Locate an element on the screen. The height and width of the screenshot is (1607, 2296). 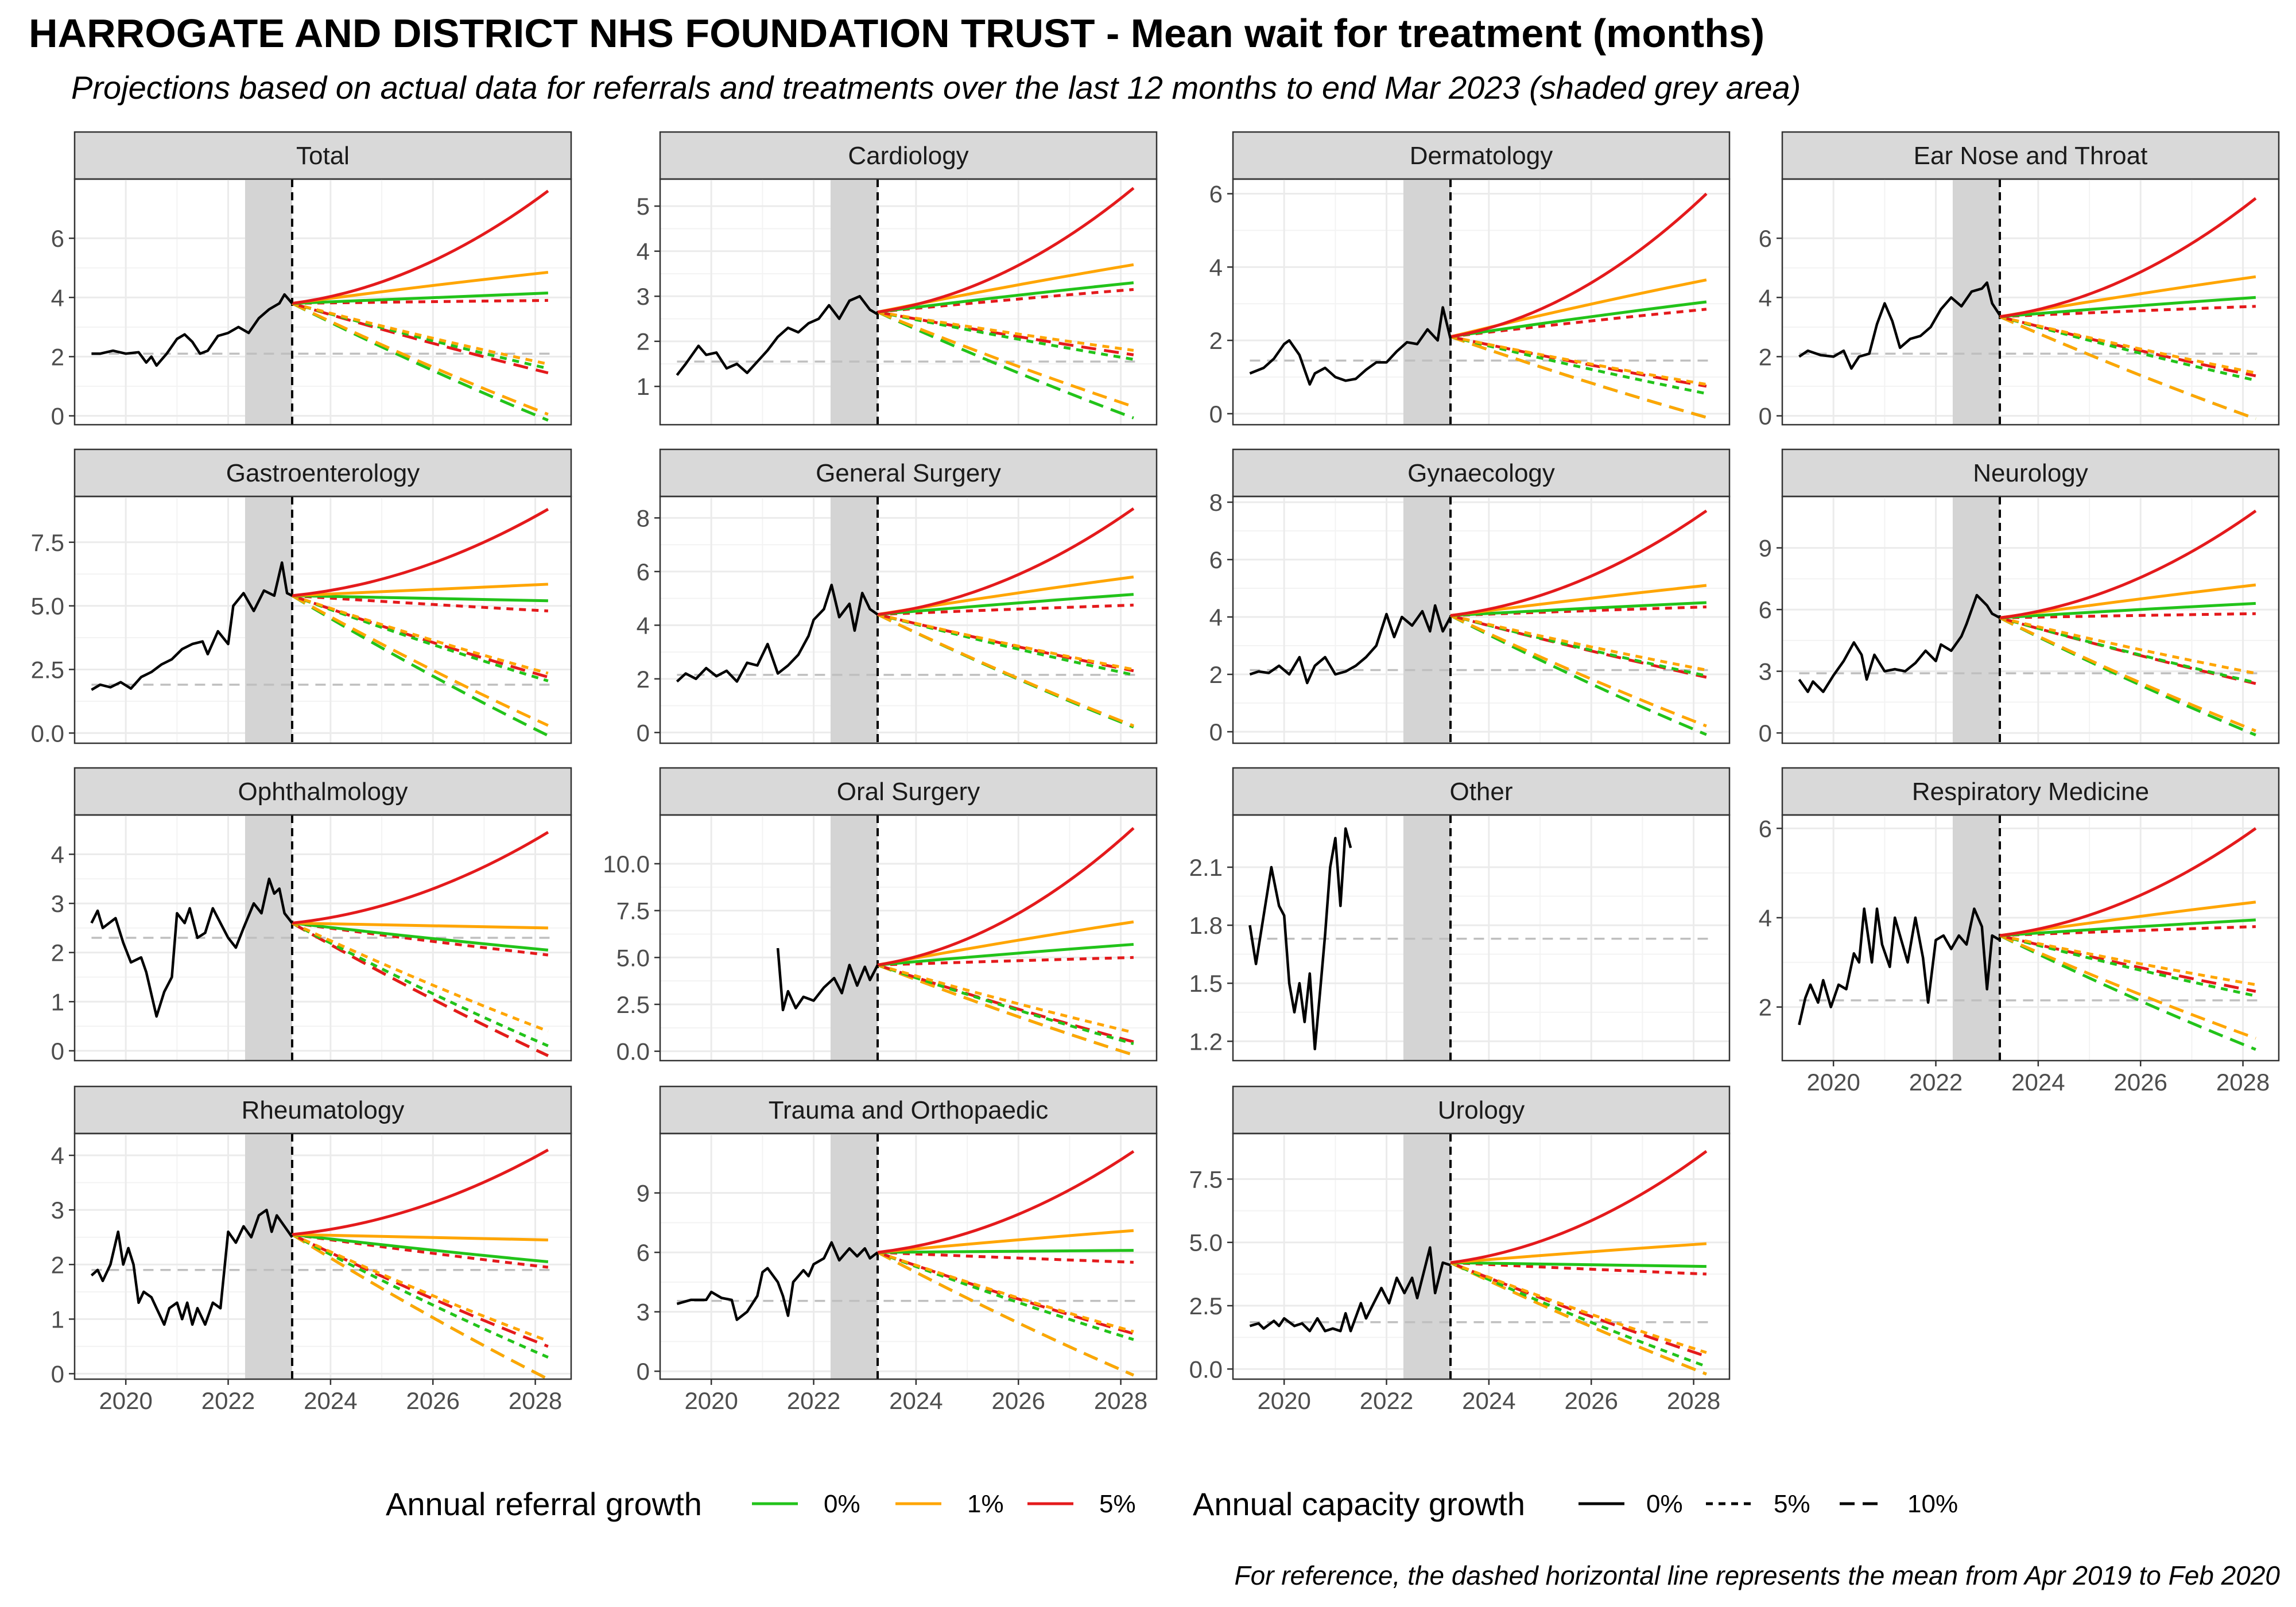
panel-title: Cardiology is located at coordinates (908, 156).